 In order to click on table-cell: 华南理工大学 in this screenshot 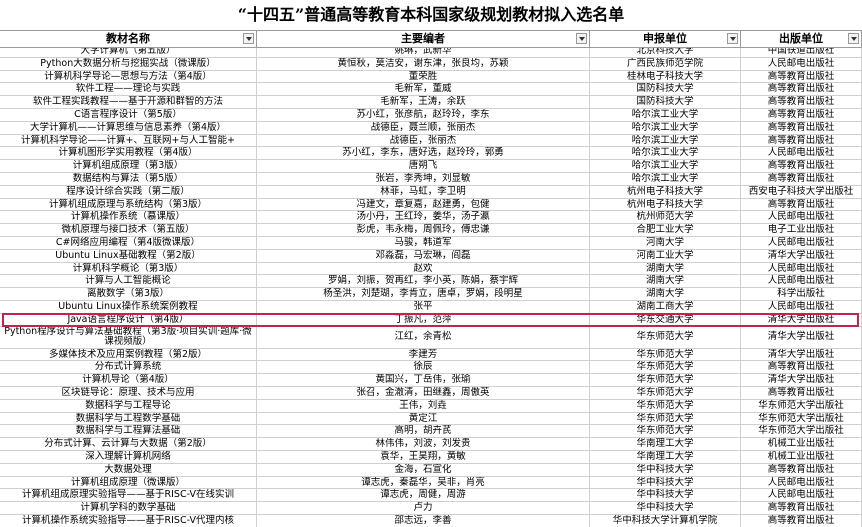, I will do `click(665, 444)`.